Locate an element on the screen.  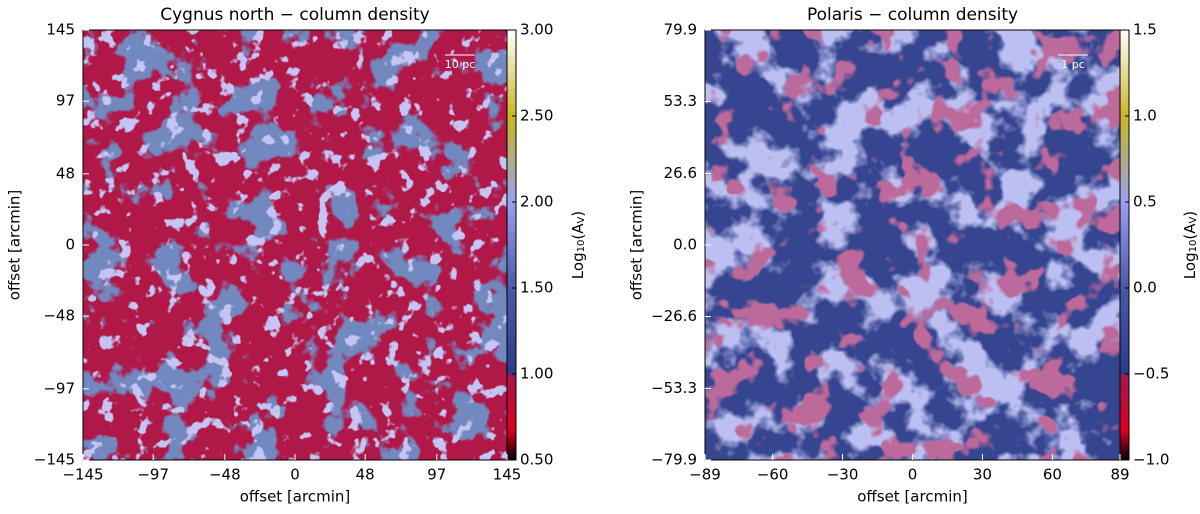
colorbar-tick-label: 1.50 is located at coordinates (536, 288).